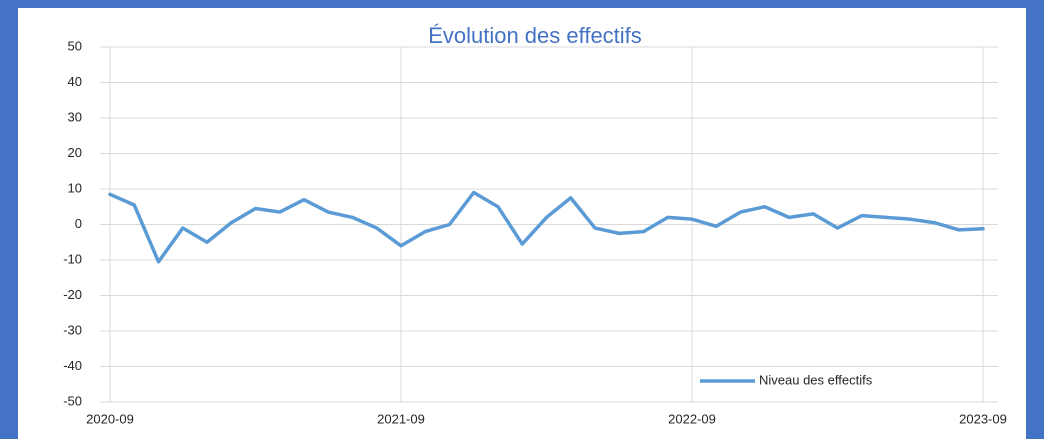 The image size is (1044, 439). Describe the element at coordinates (983, 418) in the screenshot. I see `x-tick-label: 2023-09` at that location.